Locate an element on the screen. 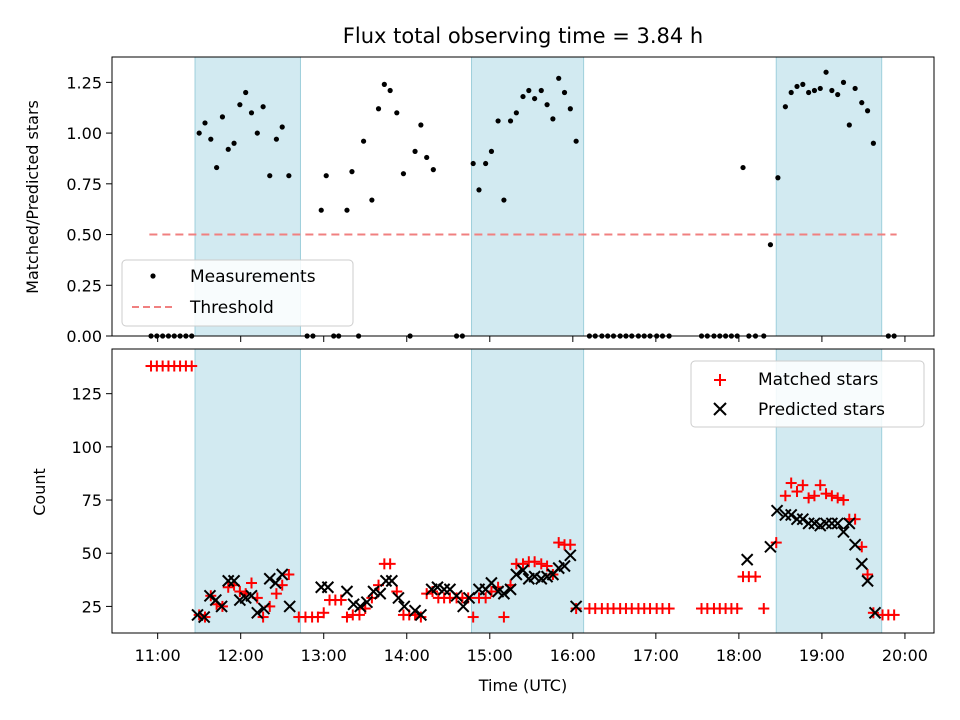 Image resolution: width=960 pixels, height=720 pixels. bottom-x-tick-label: 11:00 is located at coordinates (158, 655).